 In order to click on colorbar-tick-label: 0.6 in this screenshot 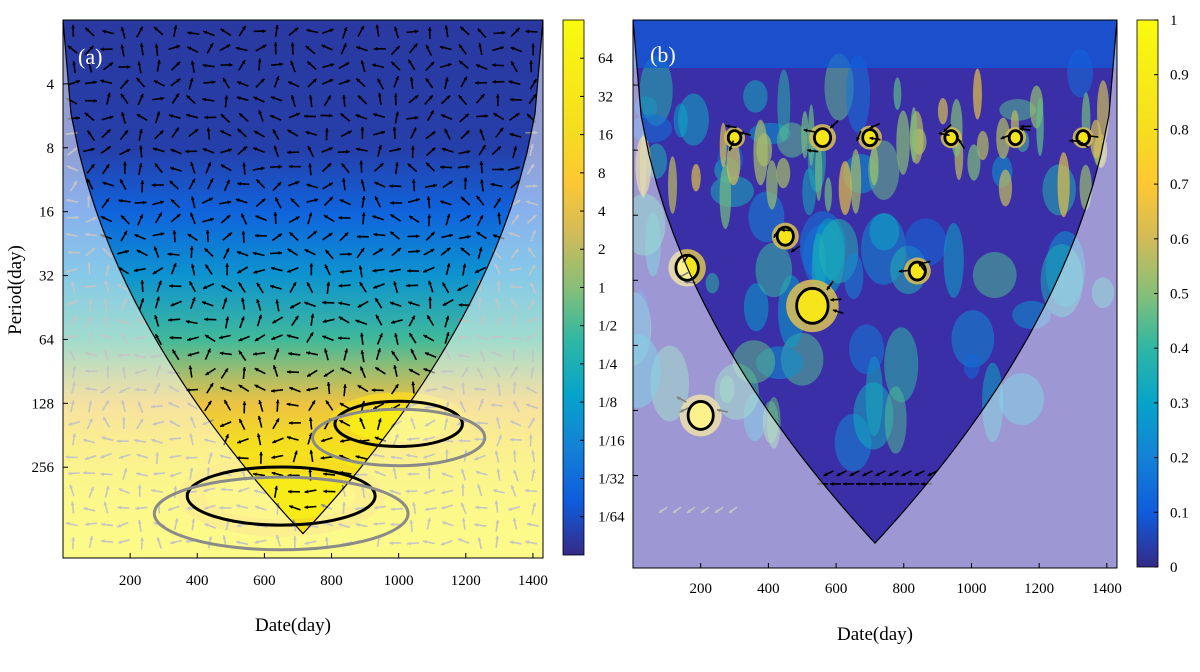, I will do `click(1179, 240)`.